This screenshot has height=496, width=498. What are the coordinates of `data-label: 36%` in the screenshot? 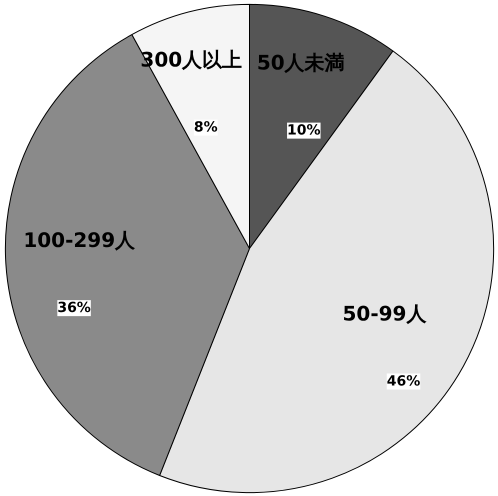 It's located at (74, 308).